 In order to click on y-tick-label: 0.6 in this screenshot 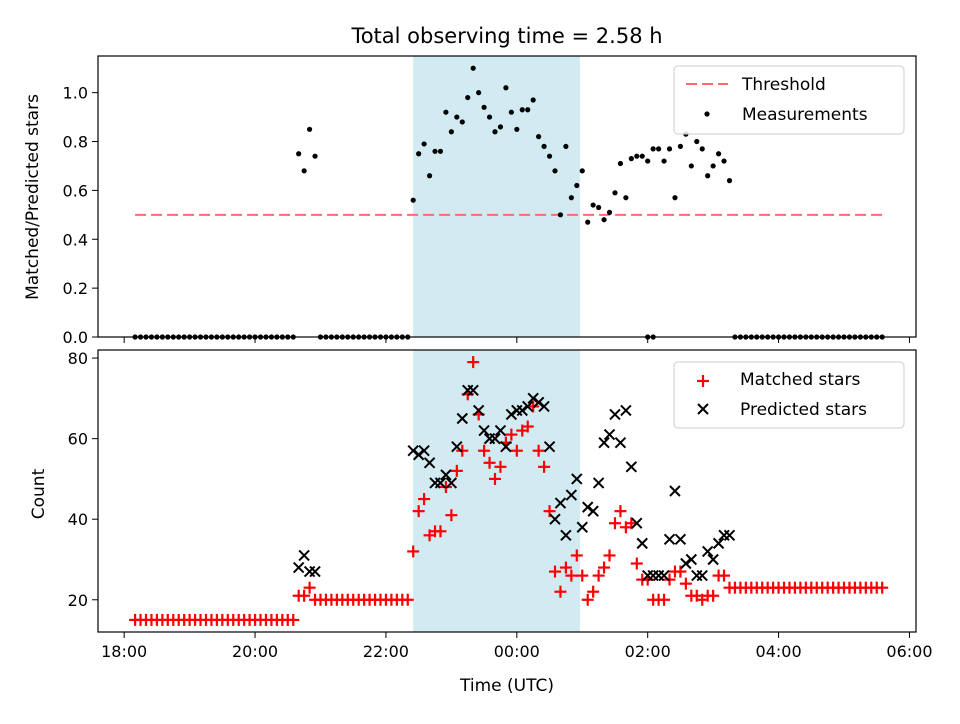, I will do `click(75, 190)`.